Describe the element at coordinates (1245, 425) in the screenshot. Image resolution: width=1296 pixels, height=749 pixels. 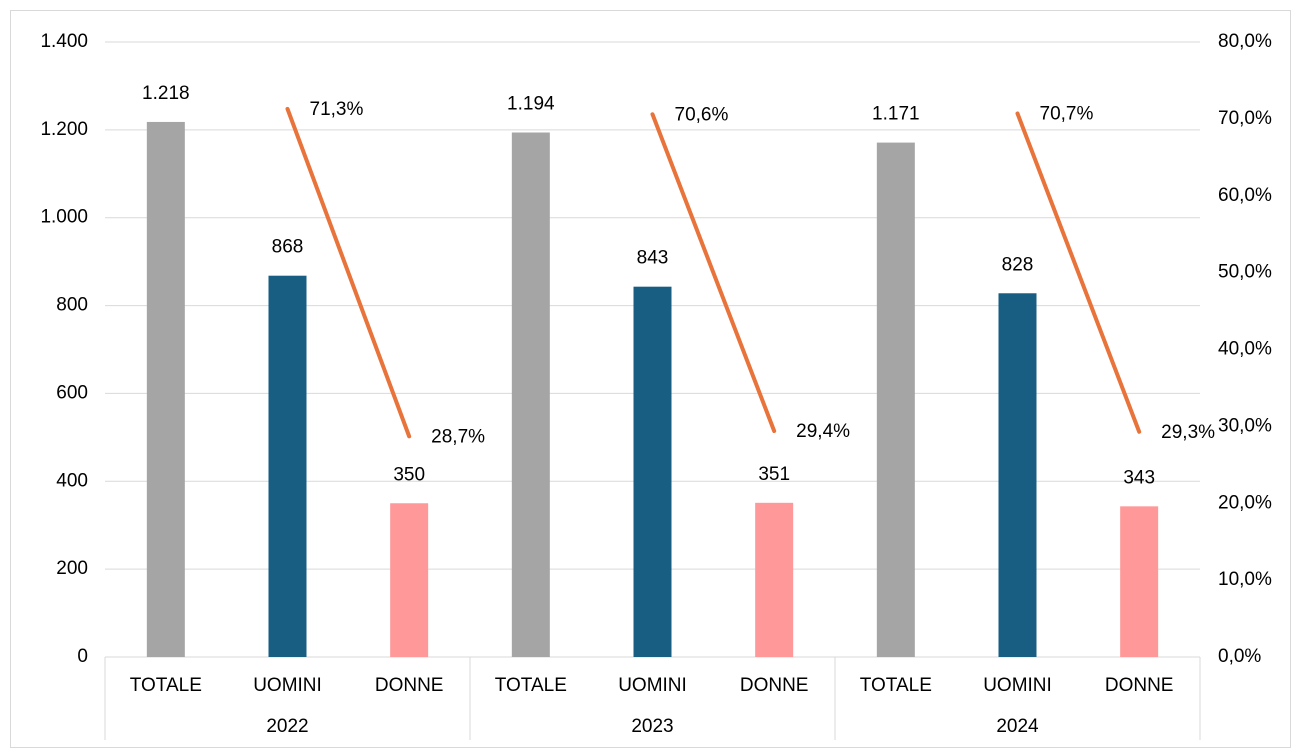
I see `y2-tick-label: 30,0%` at that location.